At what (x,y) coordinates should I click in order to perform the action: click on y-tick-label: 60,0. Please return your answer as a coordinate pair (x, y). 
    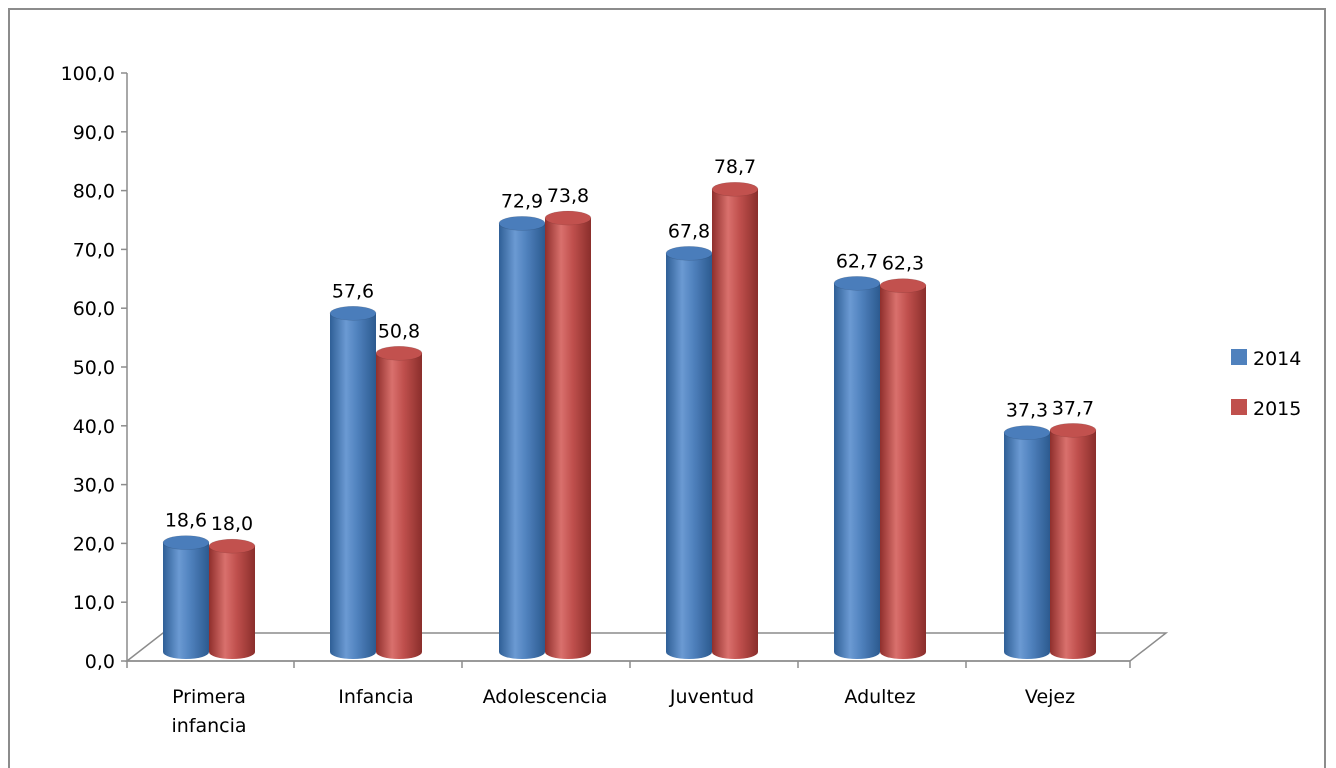
    Looking at the image, I should click on (94, 309).